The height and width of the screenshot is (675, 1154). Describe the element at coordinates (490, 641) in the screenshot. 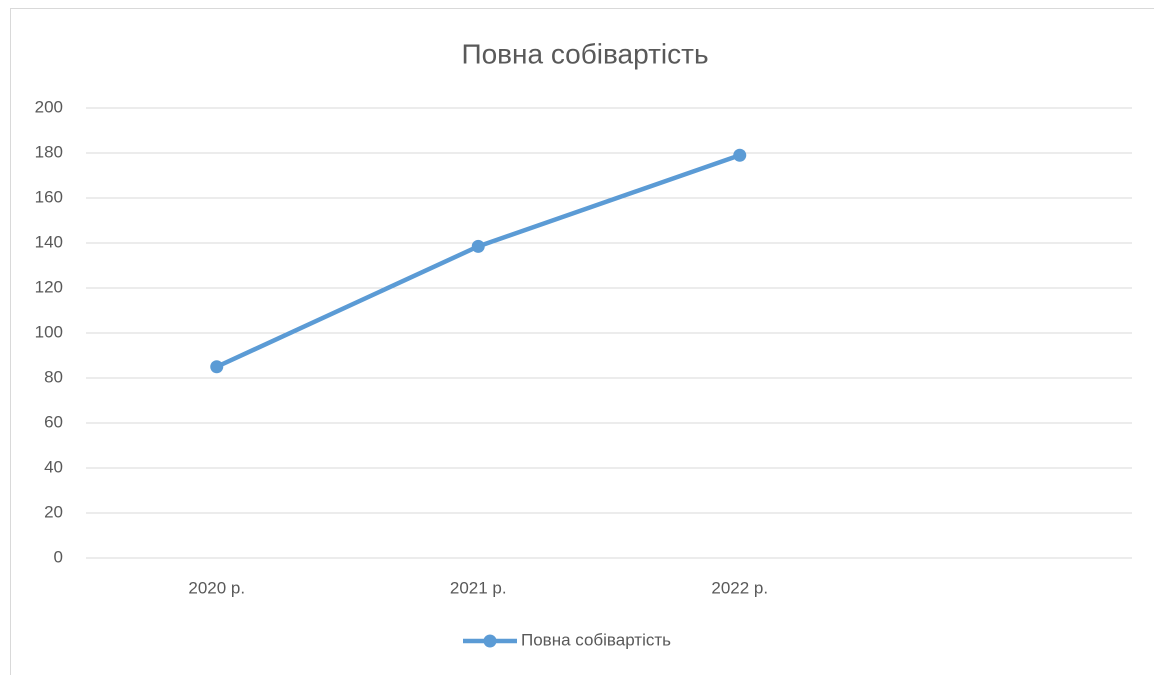

I see `legend-marker` at that location.